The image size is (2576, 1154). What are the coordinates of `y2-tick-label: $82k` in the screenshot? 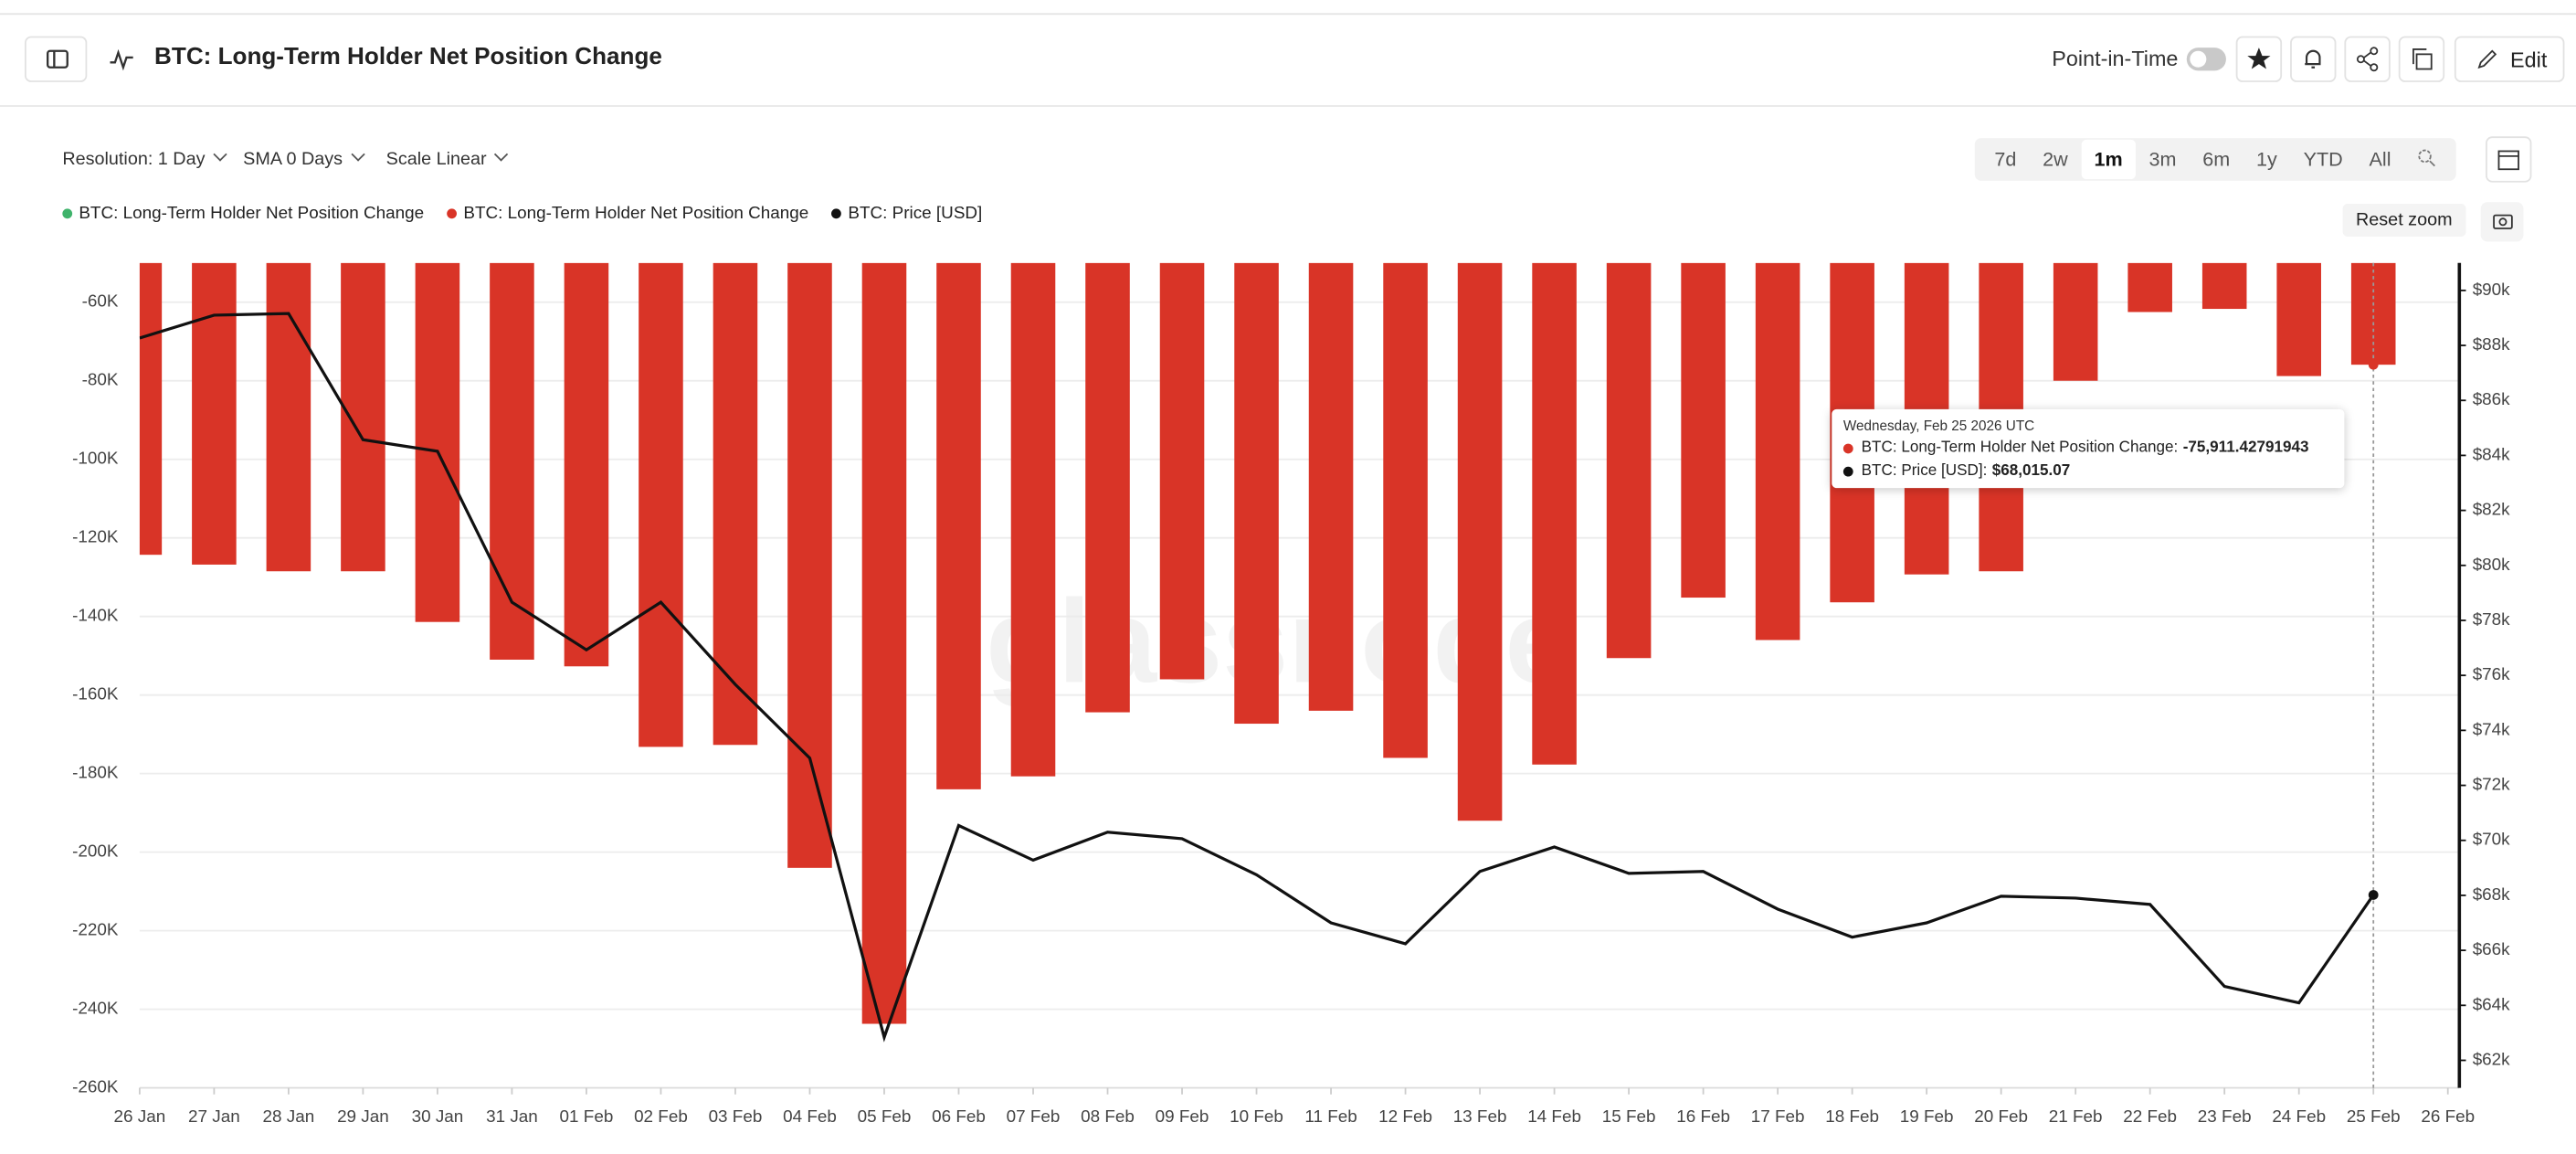 It's located at (2491, 510).